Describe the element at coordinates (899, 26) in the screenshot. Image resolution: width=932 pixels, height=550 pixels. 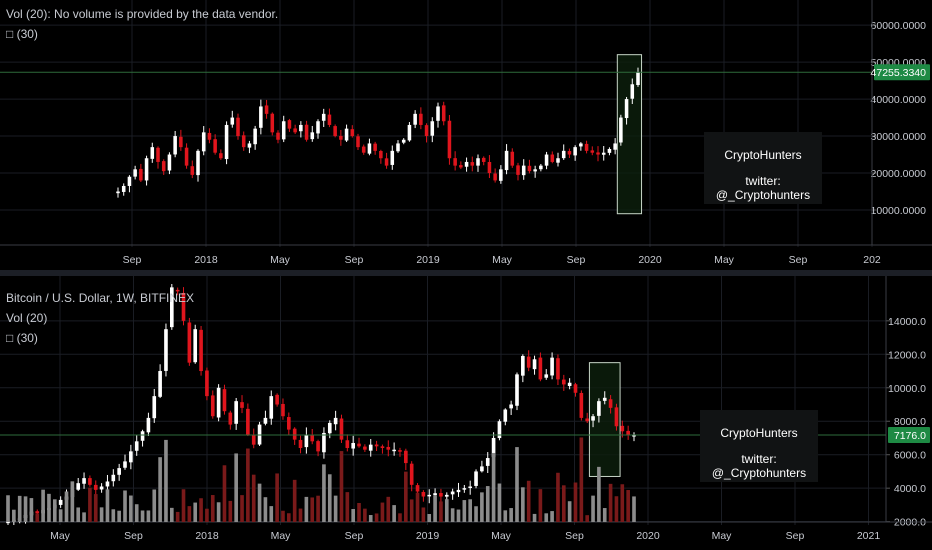
I see `y-tick-label: 60000.0000` at that location.